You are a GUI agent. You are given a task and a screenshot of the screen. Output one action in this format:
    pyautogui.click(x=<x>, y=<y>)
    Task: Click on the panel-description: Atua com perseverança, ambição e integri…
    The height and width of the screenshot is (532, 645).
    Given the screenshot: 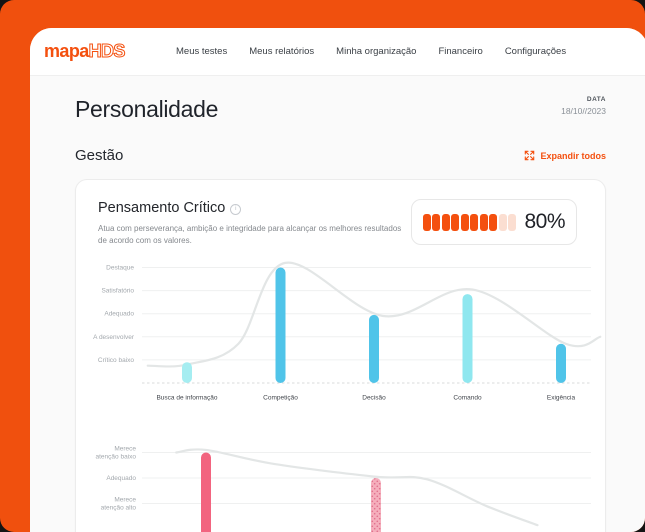 What is the action you would take?
    pyautogui.click(x=250, y=235)
    